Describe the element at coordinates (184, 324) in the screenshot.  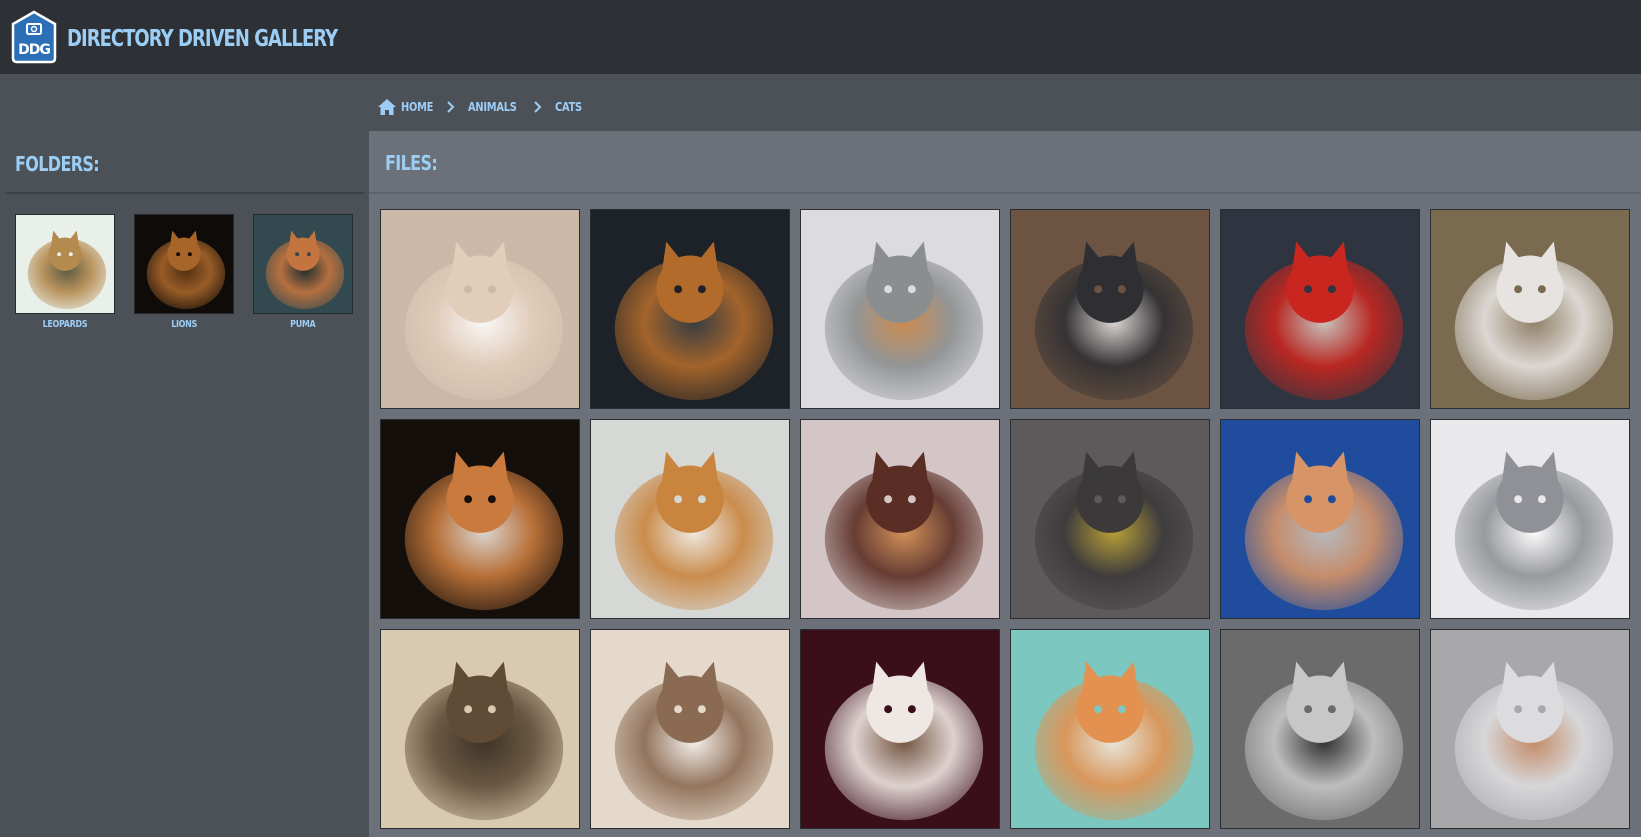
I see `folder-label: Lions` at that location.